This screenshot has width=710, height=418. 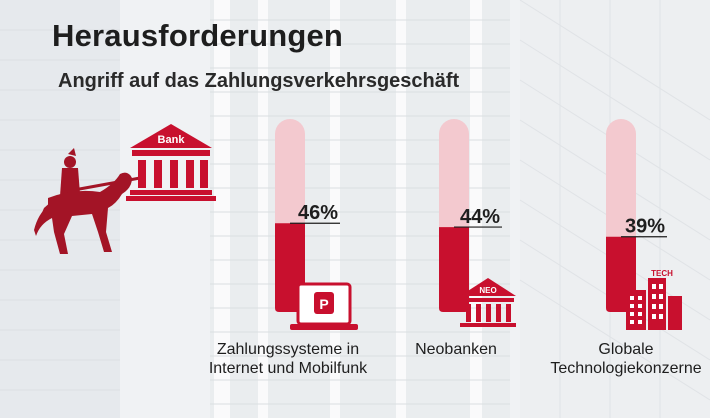 What do you see at coordinates (662, 273) in the screenshot?
I see `tech-icon-label: TECH` at bounding box center [662, 273].